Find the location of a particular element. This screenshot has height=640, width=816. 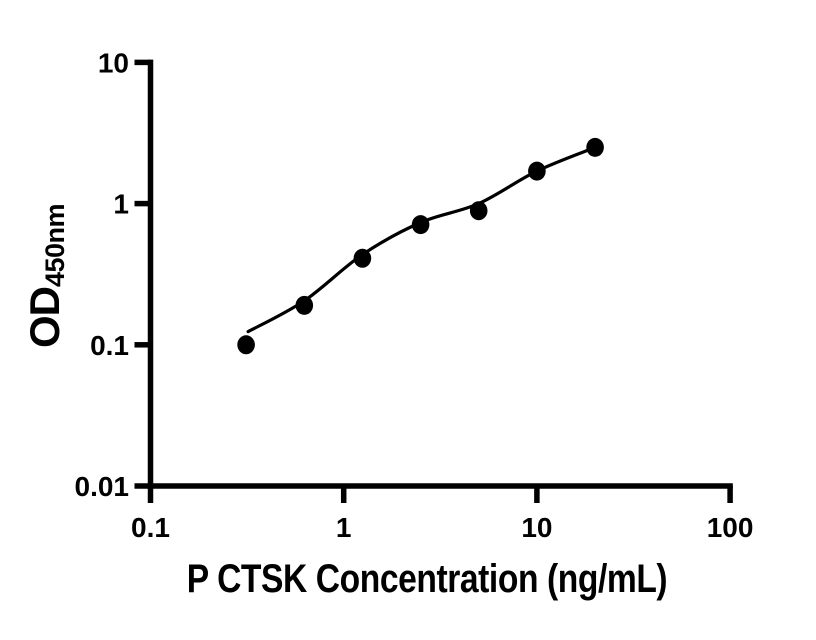

y-axis-title: OD 450nm is located at coordinates (45, 276).